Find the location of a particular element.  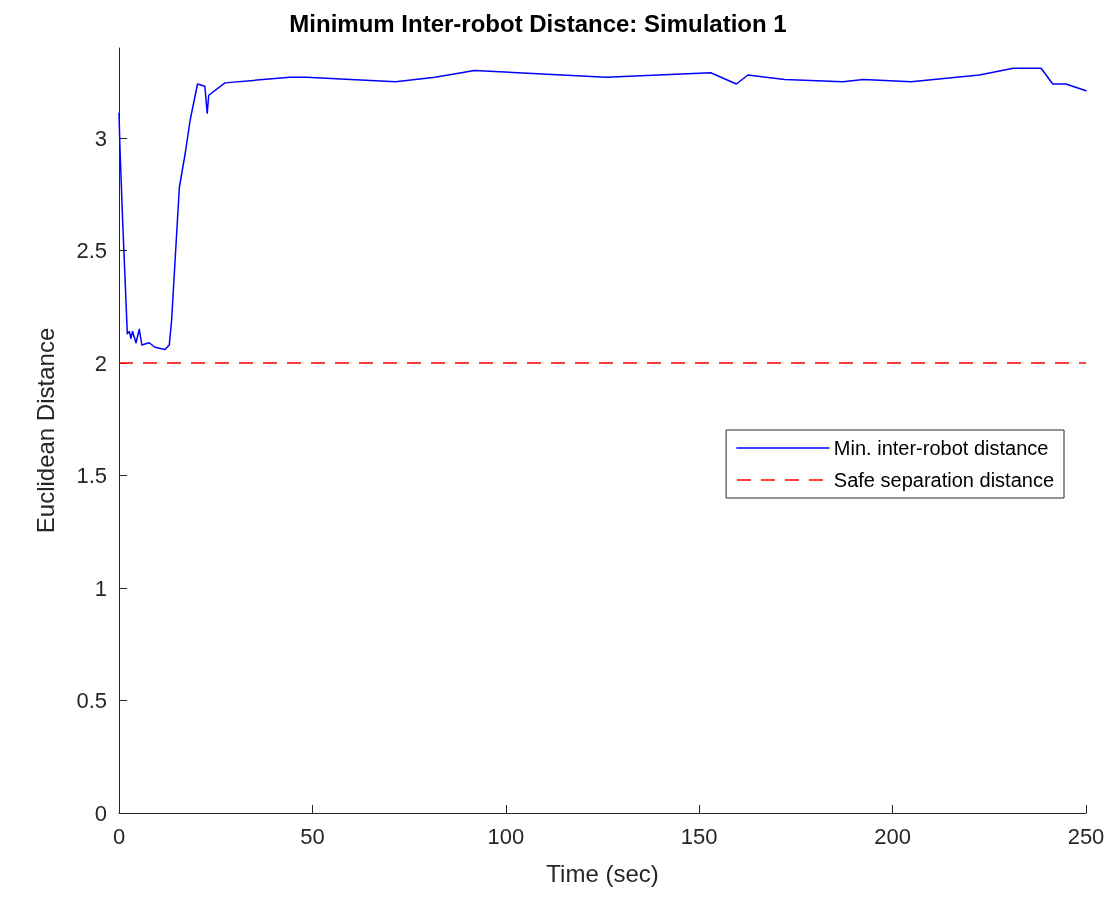

x-tick-label: 150 is located at coordinates (699, 836).